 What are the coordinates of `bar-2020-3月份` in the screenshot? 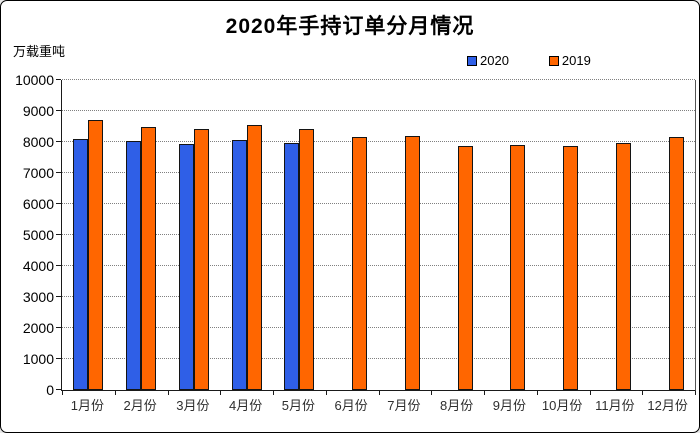 It's located at (186, 267).